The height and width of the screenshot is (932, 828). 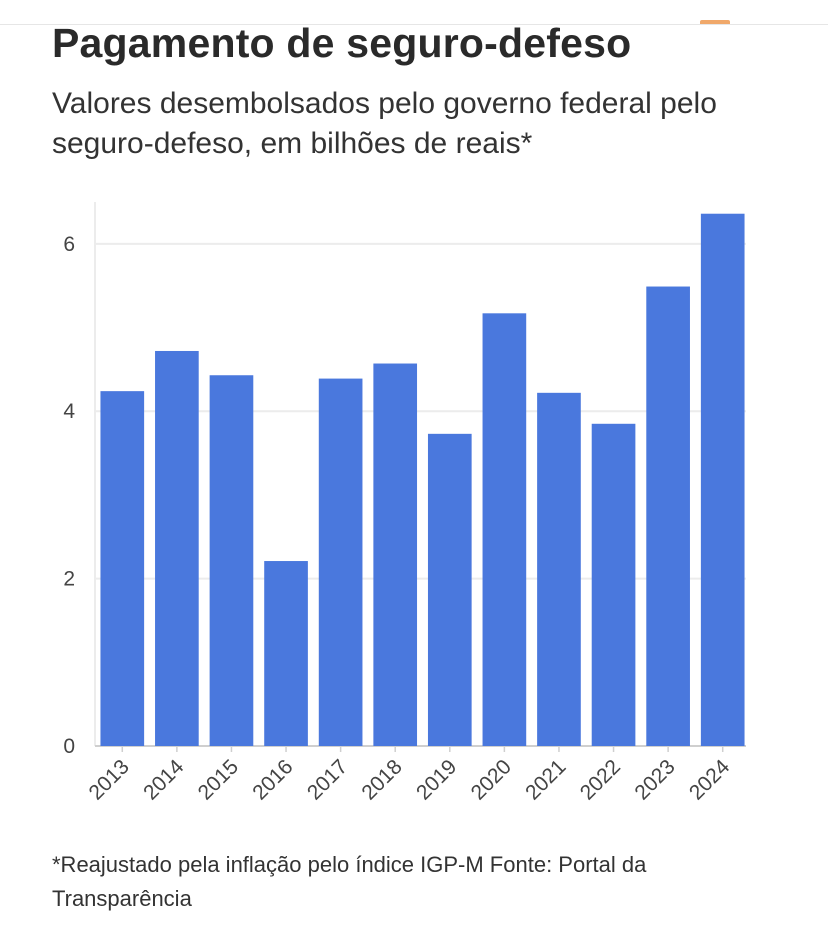 I want to click on chart-title: Pagamento de seguro-defeso, so click(x=342, y=43).